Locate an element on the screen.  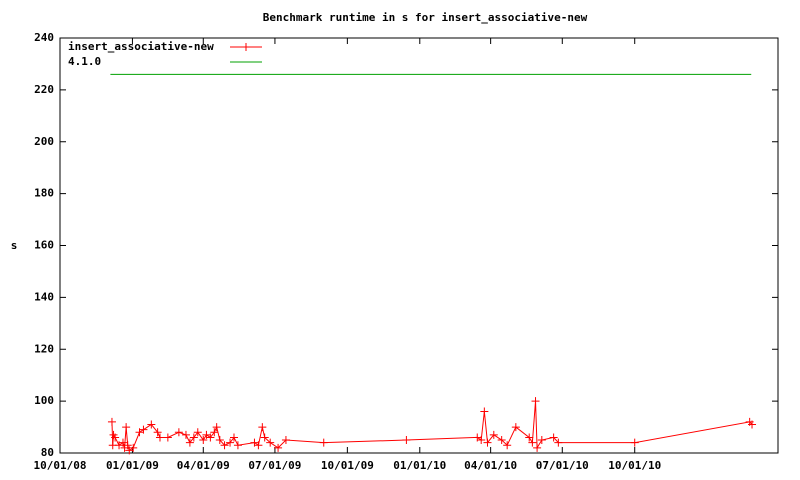
legend-label: 4.1.0 is located at coordinates (84, 61).